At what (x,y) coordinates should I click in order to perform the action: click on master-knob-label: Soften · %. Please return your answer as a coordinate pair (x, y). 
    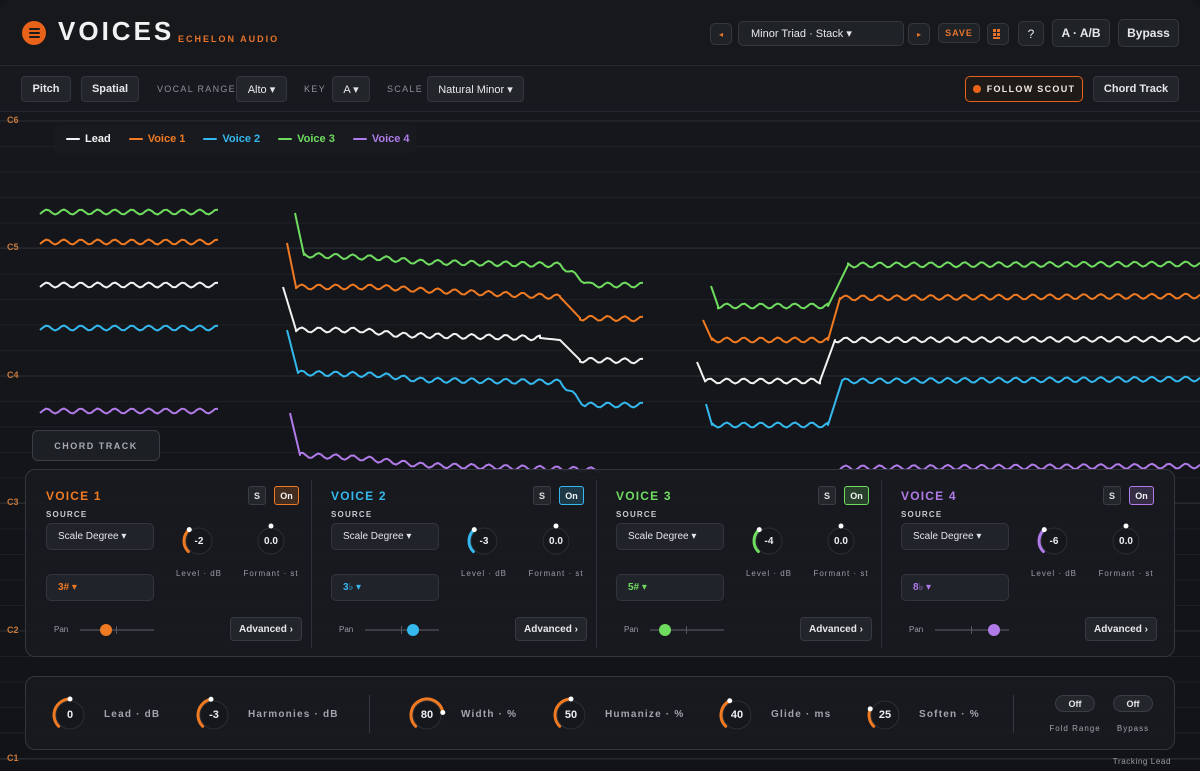
    Looking at the image, I should click on (949, 714).